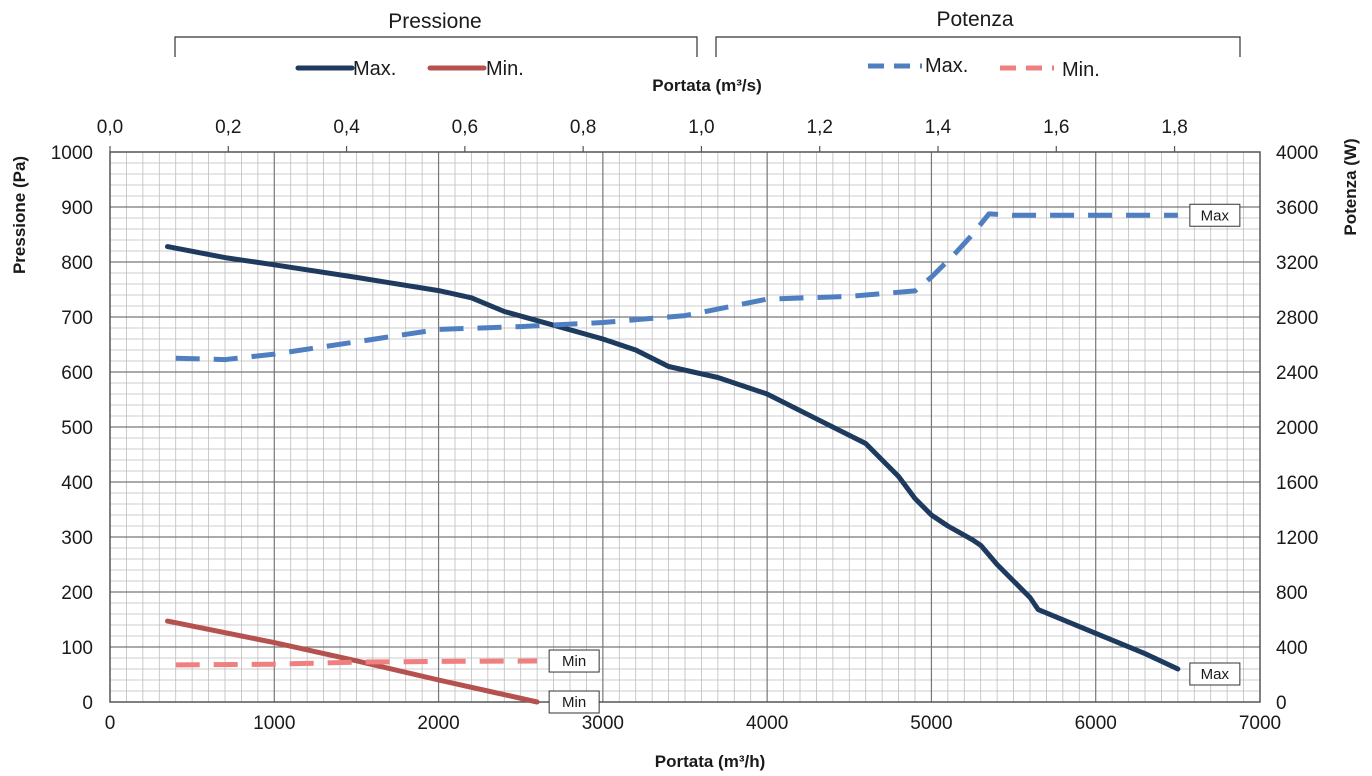 Image resolution: width=1372 pixels, height=776 pixels. I want to click on end-label-series-pressione-min: Min, so click(574, 702).